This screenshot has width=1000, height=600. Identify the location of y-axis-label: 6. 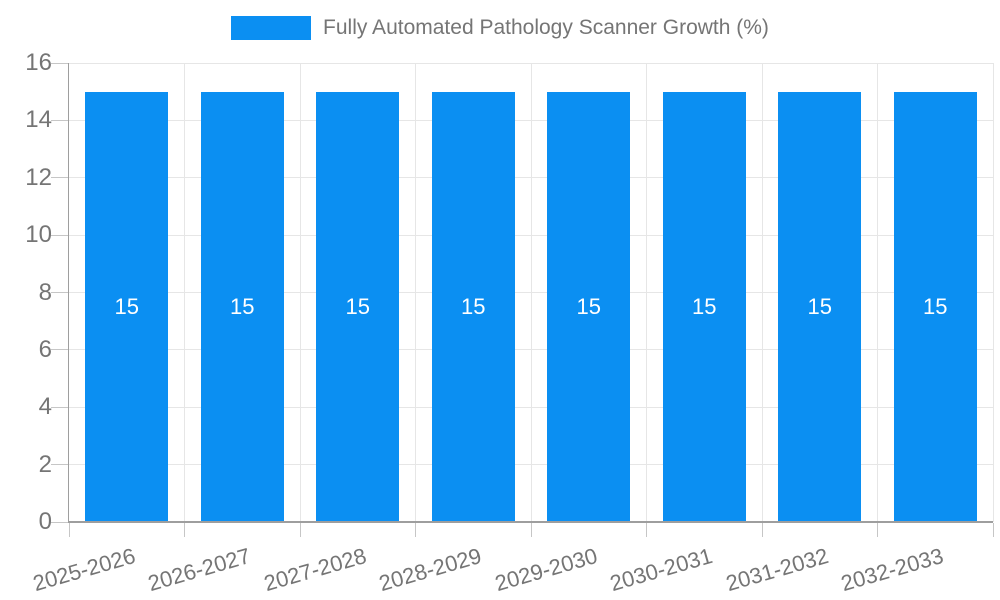
(45, 349).